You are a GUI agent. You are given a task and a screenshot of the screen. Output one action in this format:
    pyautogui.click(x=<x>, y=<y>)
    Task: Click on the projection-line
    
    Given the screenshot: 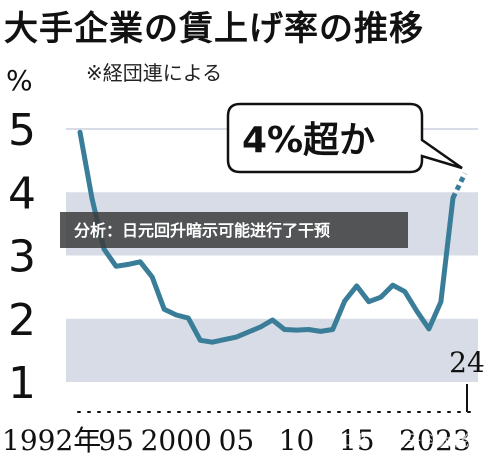 What is the action you would take?
    pyautogui.click(x=459, y=185)
    